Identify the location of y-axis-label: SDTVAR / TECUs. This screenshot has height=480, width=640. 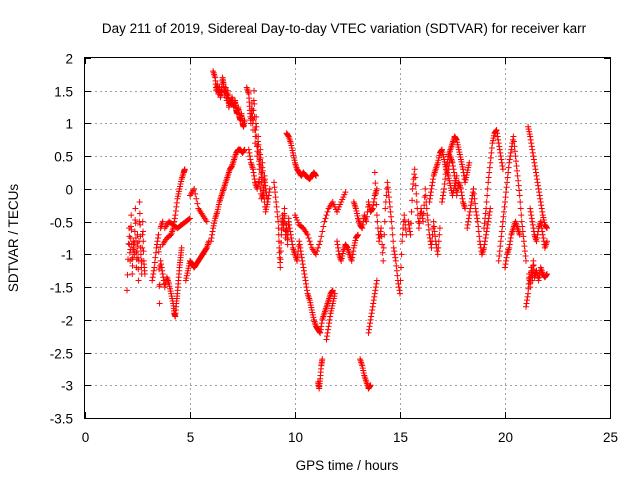
(13, 238).